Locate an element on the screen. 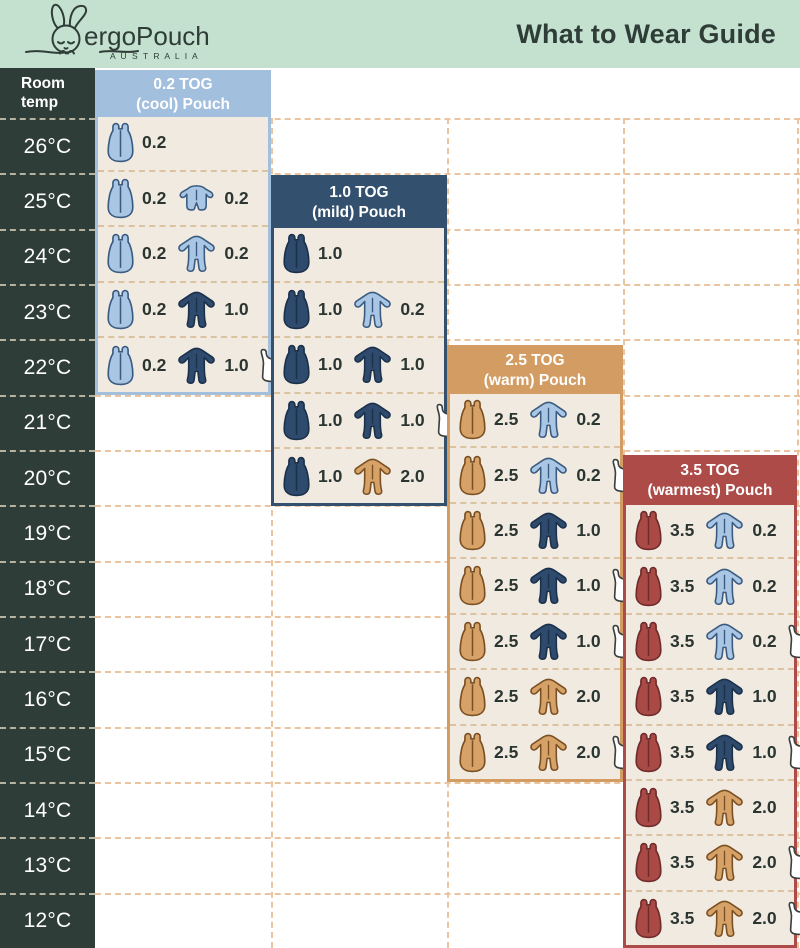 This screenshot has height=948, width=800. room-temp-cell: 21°C is located at coordinates (47, 422).